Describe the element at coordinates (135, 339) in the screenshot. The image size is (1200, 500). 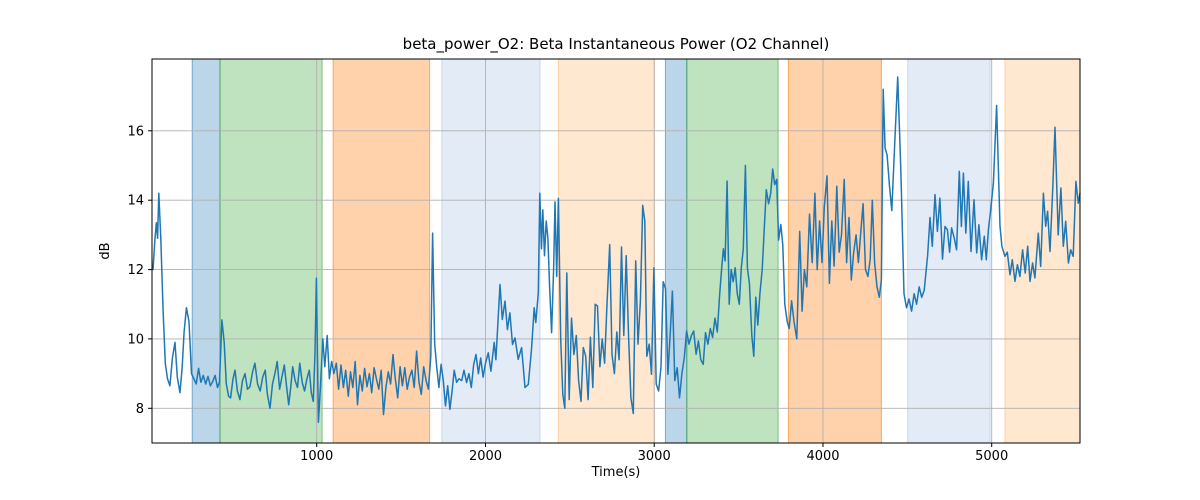
I see `y-tick-label: 10` at that location.